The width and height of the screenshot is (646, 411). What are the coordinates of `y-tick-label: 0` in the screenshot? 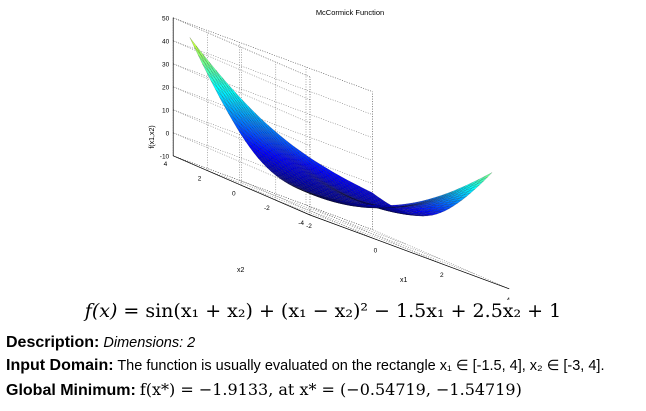 It's located at (234, 193).